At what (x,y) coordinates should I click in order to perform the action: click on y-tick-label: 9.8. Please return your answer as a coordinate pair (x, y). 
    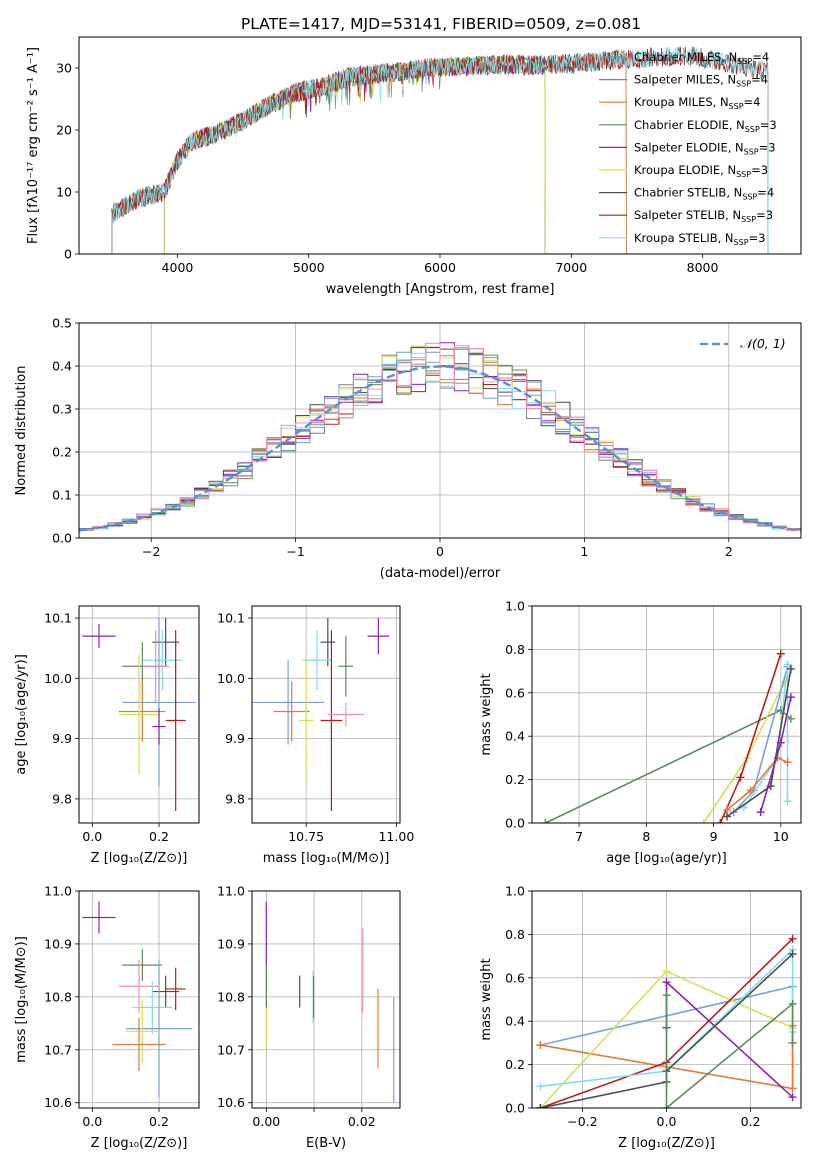
    Looking at the image, I should click on (235, 798).